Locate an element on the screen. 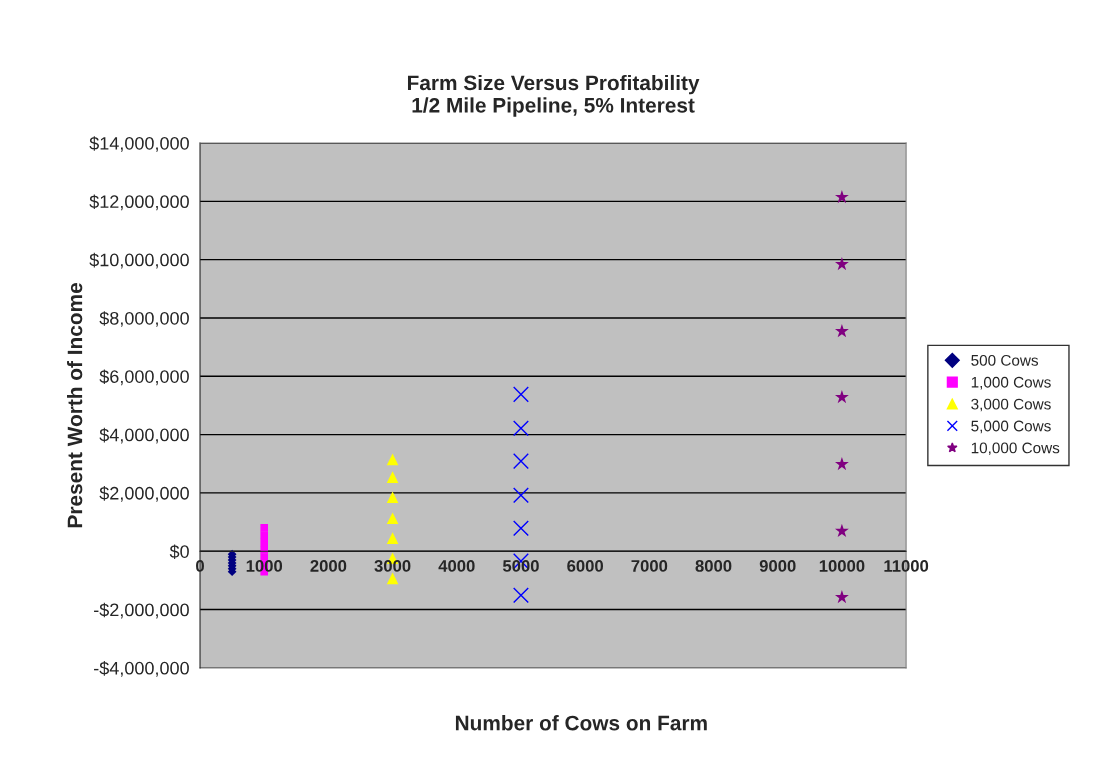  x-tick-label: 10000 is located at coordinates (842, 566).